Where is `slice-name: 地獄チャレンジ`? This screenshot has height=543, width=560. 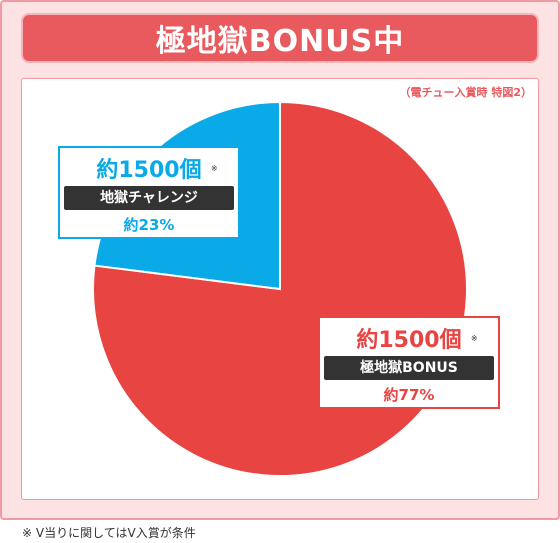
slice-name: 地獄チャレンジ is located at coordinates (149, 198).